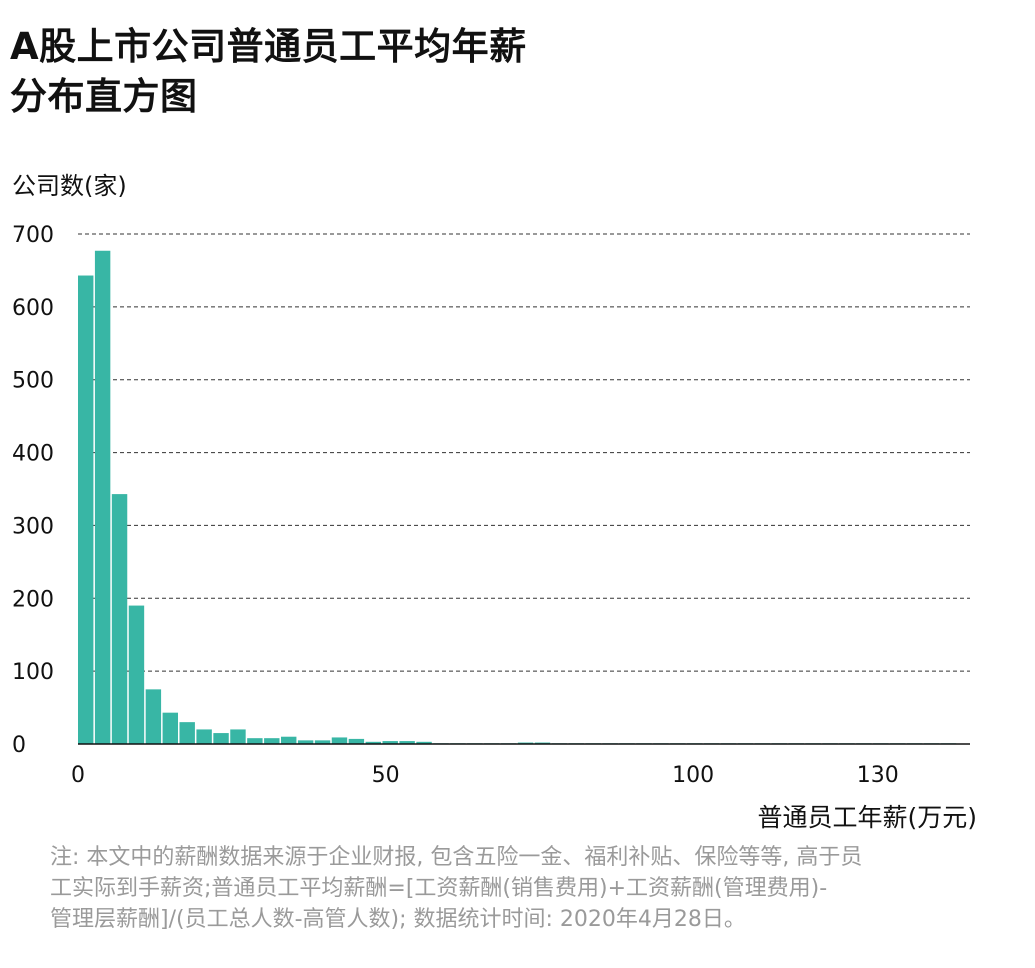 This screenshot has height=968, width=1035. What do you see at coordinates (268, 72) in the screenshot?
I see `chart-title: A股上市公司普通员工平均年薪 分布直方图` at bounding box center [268, 72].